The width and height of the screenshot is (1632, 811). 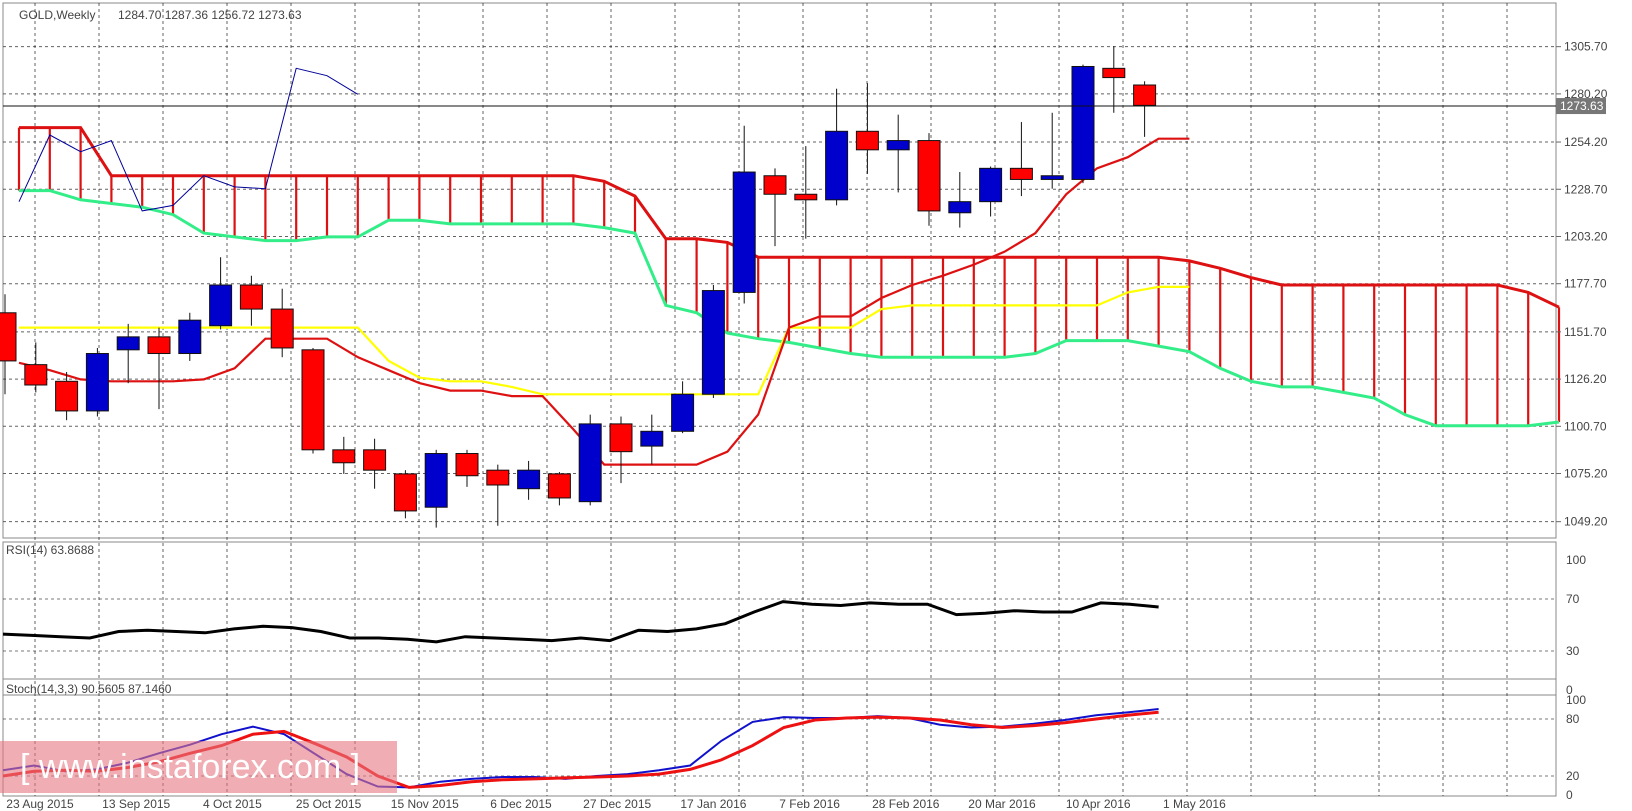 I want to click on price-tick-label: 1228.70, so click(x=1586, y=189).